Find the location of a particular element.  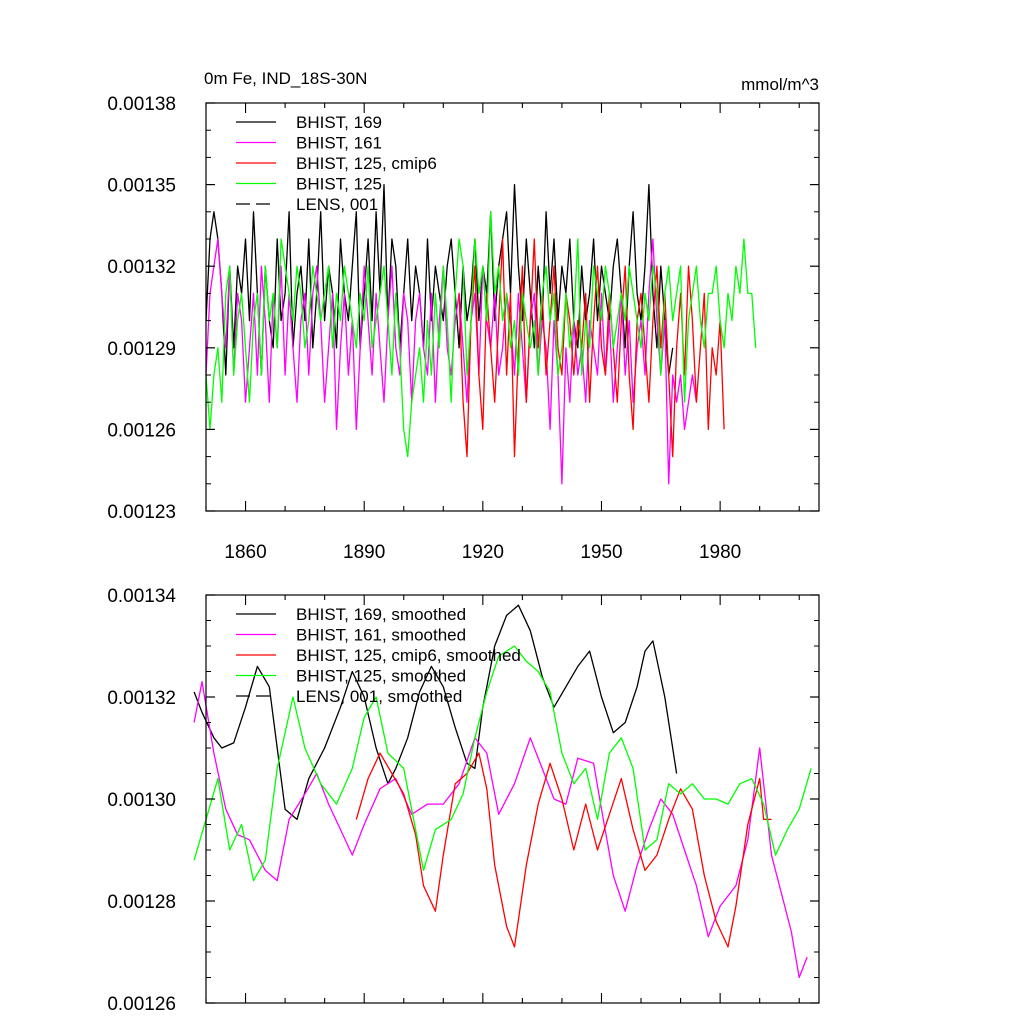

top-legend-label-bhist-125-cmip6: BHIST, 125, cmip6 is located at coordinates (366, 163).